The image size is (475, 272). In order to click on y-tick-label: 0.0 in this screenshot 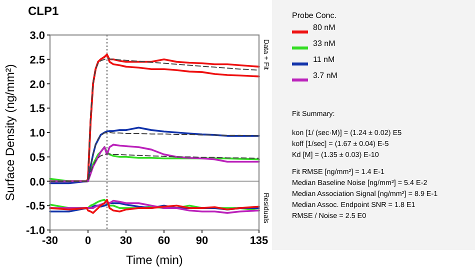, I will do `click(37, 182)`.